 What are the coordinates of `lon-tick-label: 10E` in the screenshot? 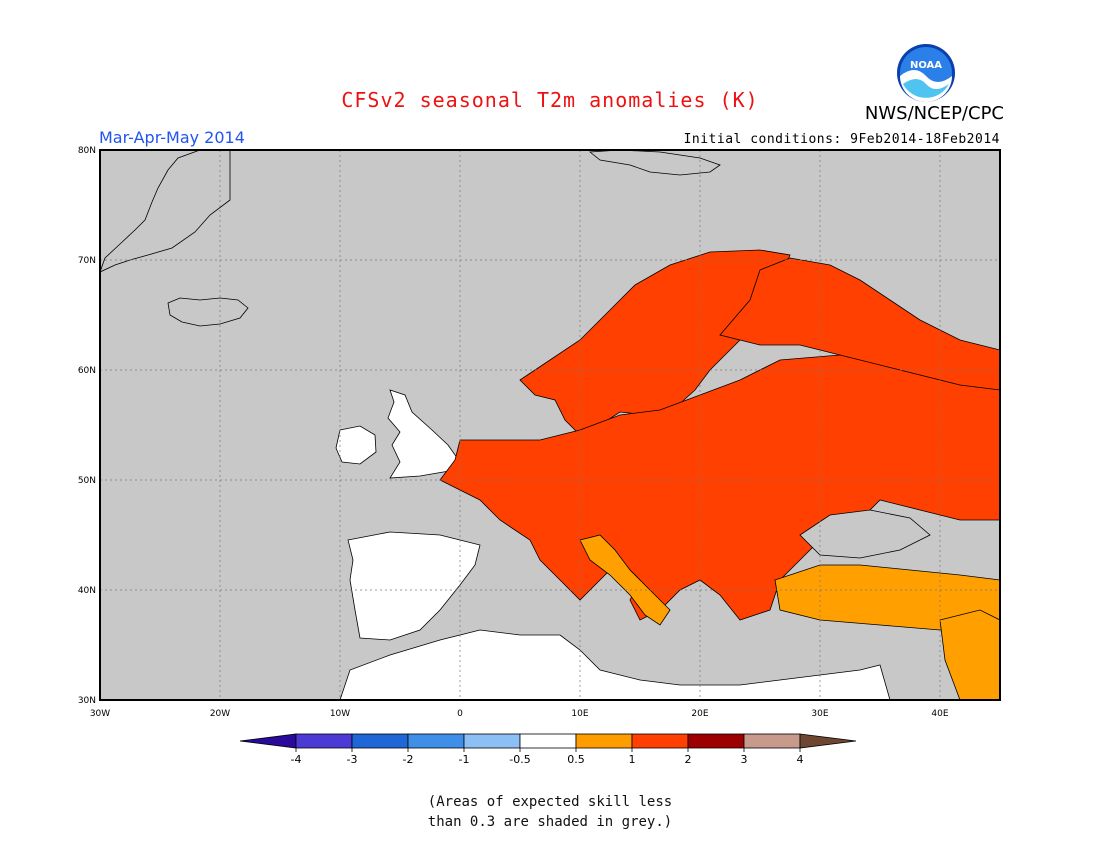 It's located at (579, 714).